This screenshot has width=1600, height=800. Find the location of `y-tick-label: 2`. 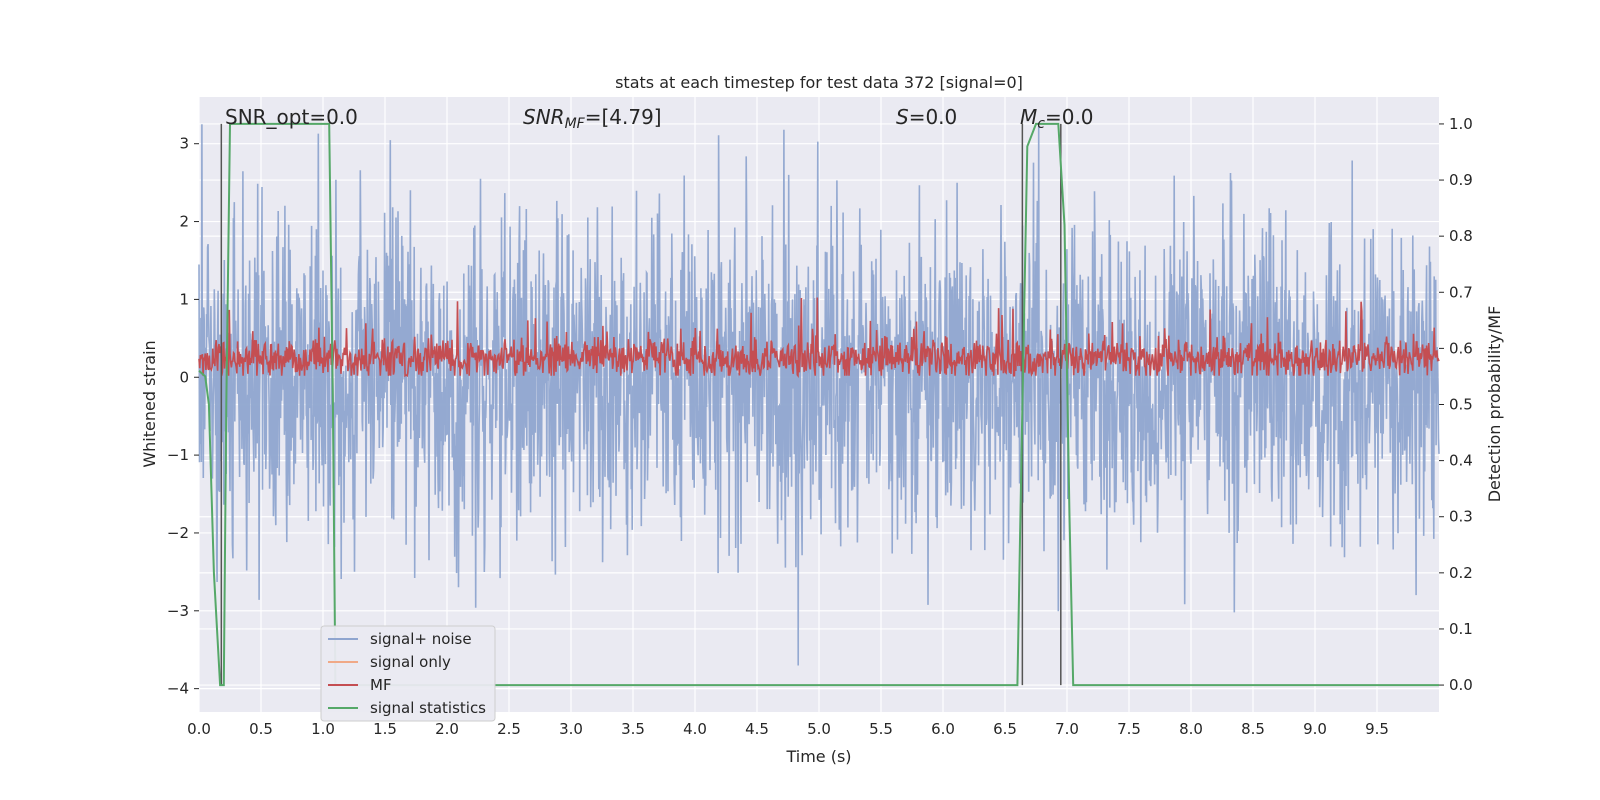

y-tick-label: 2 is located at coordinates (184, 222).